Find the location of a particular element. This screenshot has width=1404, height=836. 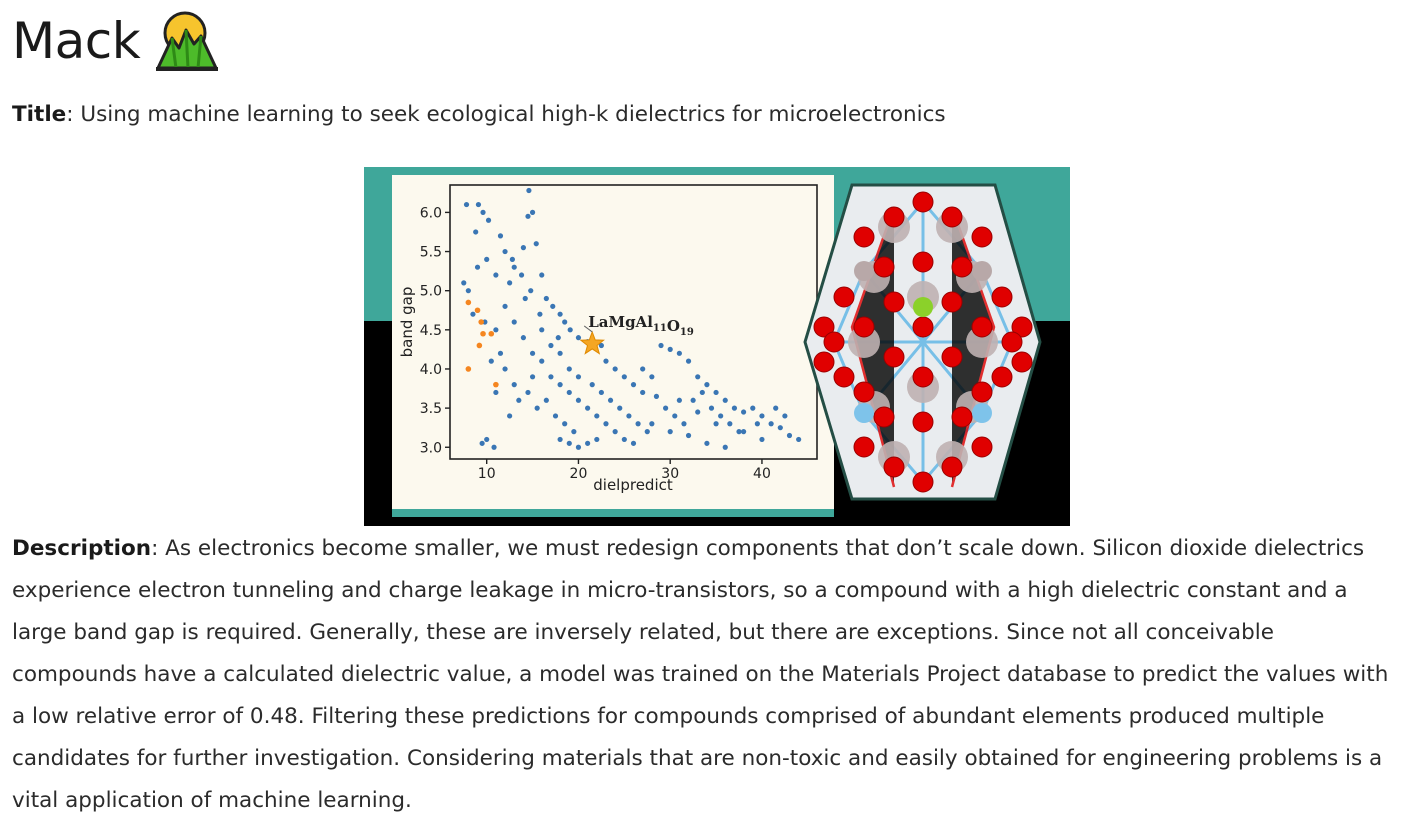

scatter-point-orange is located at coordinates (481, 322).